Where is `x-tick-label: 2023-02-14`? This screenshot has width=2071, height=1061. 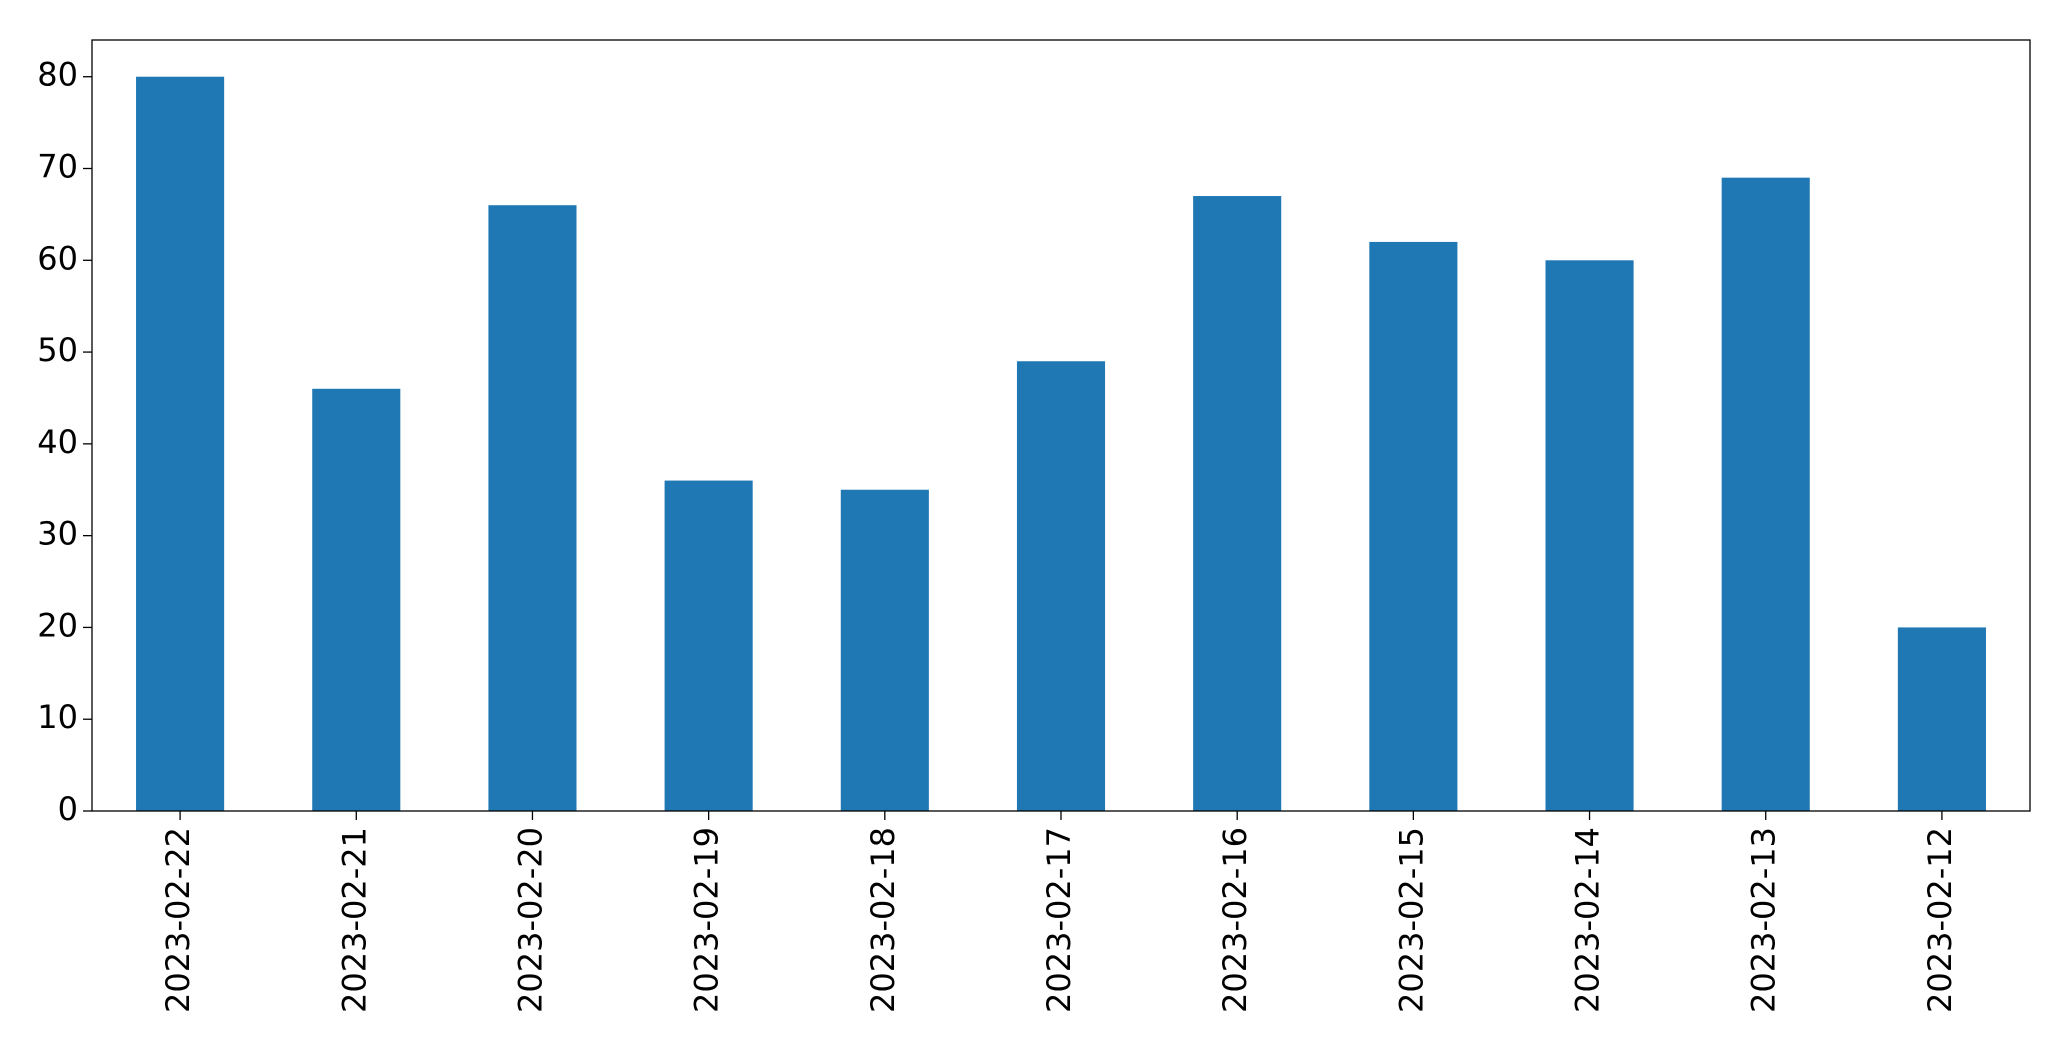
x-tick-label: 2023-02-14 is located at coordinates (1588, 920).